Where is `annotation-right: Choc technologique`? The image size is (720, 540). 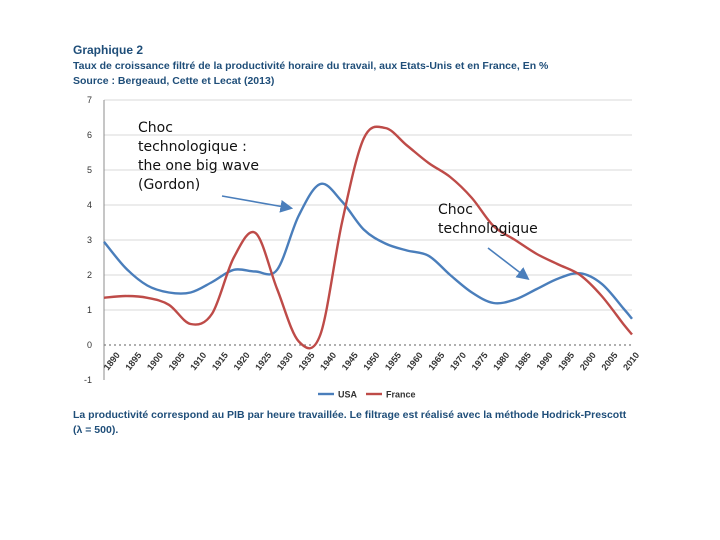
annotation-right: Choc technologique is located at coordinates (488, 220).